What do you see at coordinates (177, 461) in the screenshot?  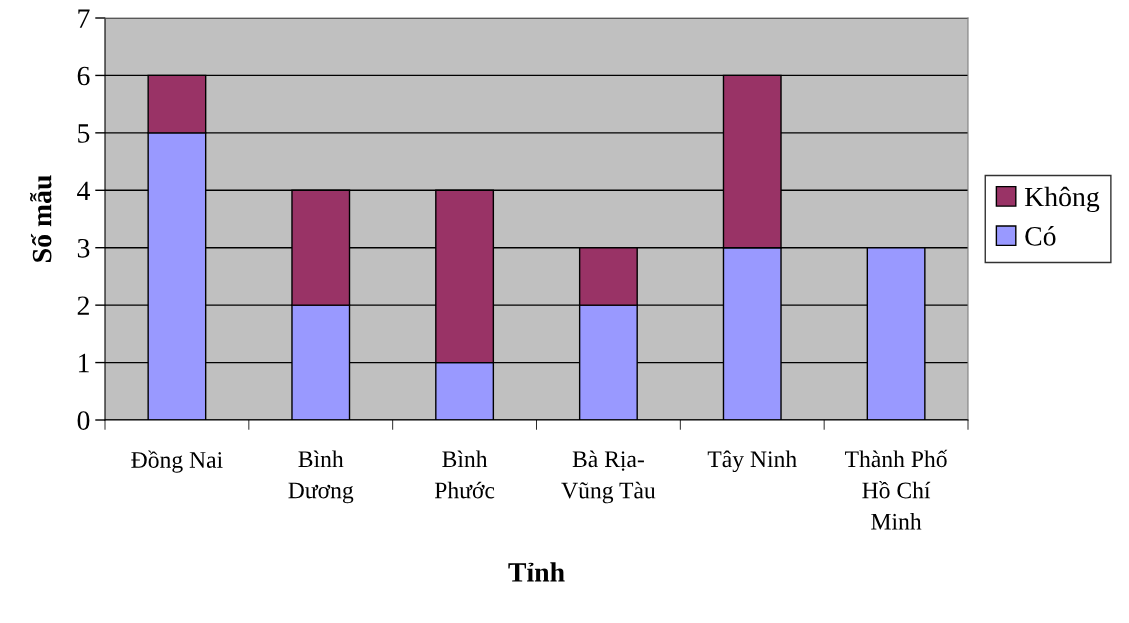 I see `x-tick-label: Đồng Nai` at bounding box center [177, 461].